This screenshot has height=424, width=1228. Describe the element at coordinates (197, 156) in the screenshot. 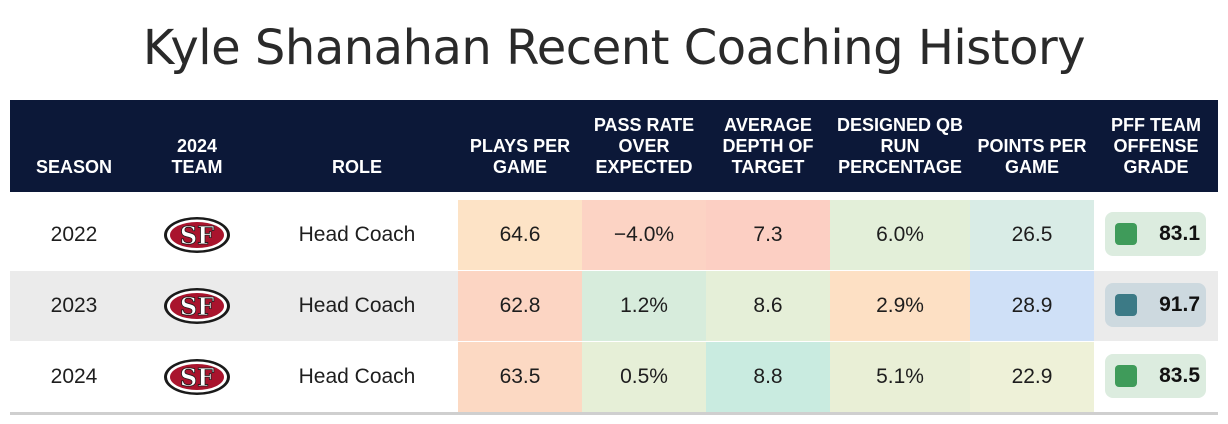

I see `header-team: 2024 TEAM` at that location.